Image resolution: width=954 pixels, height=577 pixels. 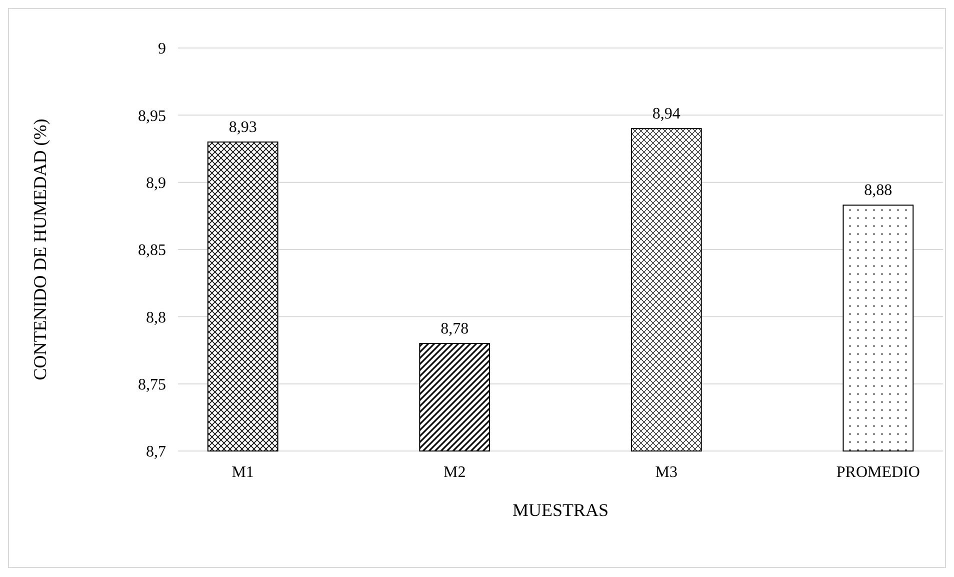 What do you see at coordinates (156, 183) in the screenshot?
I see `y-tick-label: 8,9` at bounding box center [156, 183].